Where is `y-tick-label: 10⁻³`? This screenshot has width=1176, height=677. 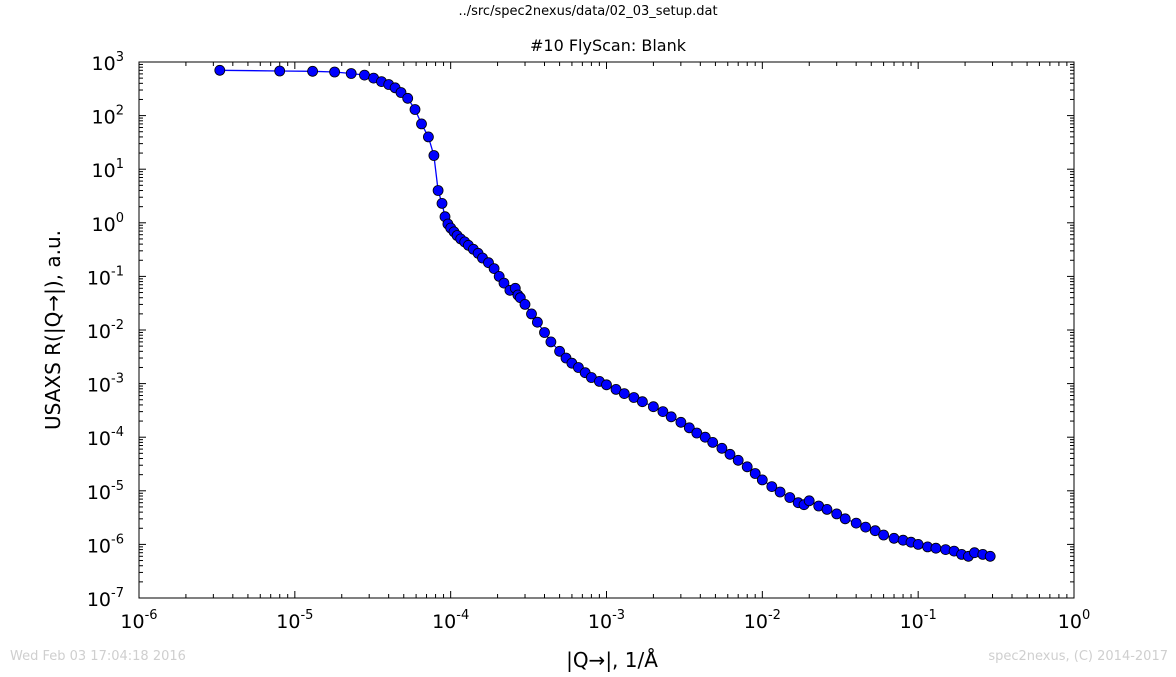 y-tick-label: 10⁻³ is located at coordinates (105, 384).